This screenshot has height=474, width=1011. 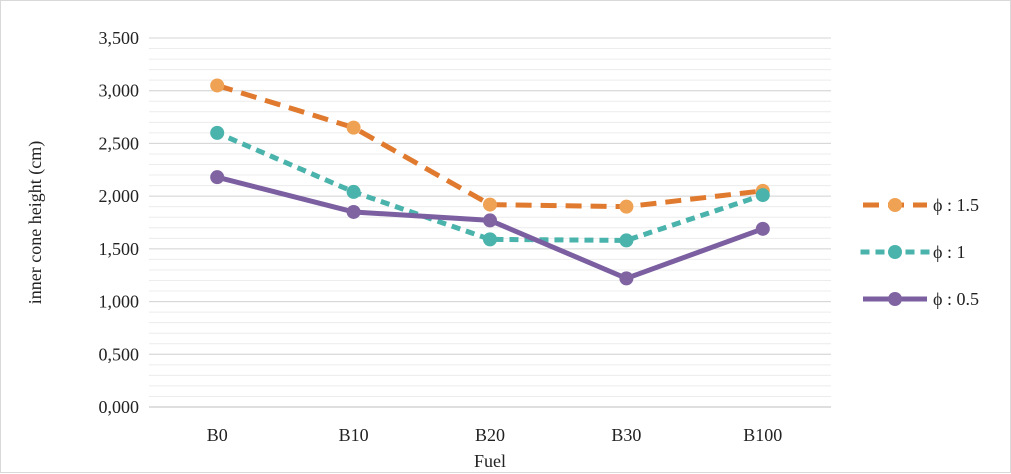 I want to click on x-tick-label: B0, so click(x=217, y=435).